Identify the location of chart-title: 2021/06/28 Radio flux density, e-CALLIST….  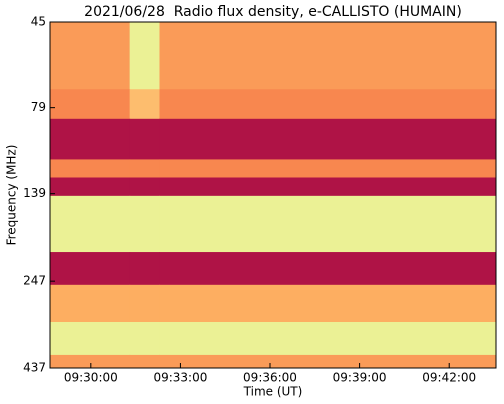
(273, 12).